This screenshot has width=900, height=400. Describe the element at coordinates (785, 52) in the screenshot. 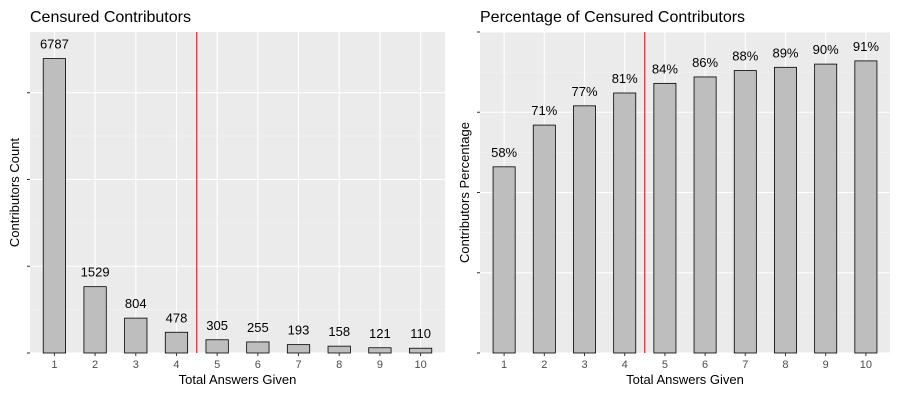

I see `data-label-8: 89%` at that location.